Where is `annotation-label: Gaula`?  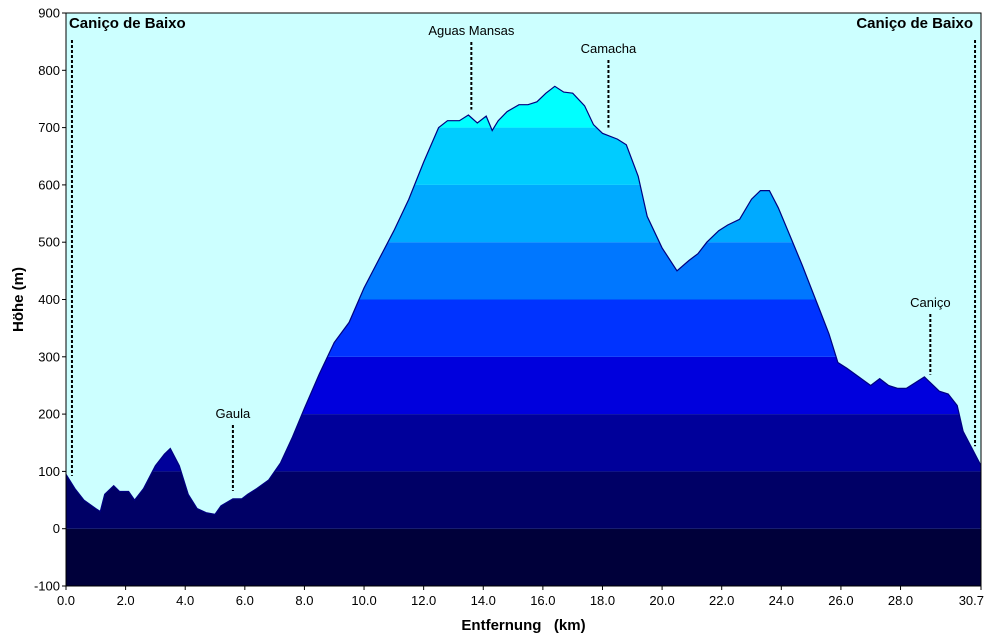 annotation-label: Gaula is located at coordinates (233, 413).